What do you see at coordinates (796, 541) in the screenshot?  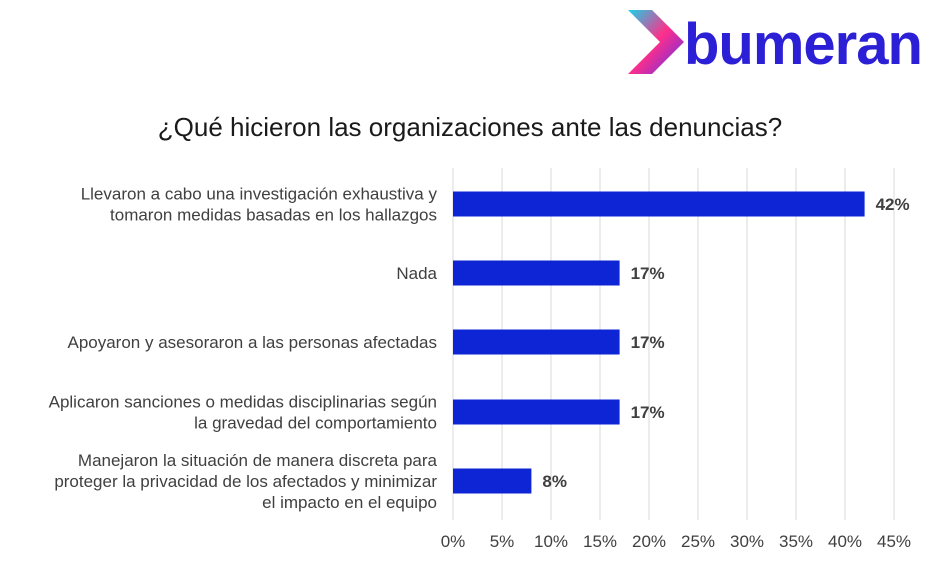 I see `x-tick-label: 35%` at bounding box center [796, 541].